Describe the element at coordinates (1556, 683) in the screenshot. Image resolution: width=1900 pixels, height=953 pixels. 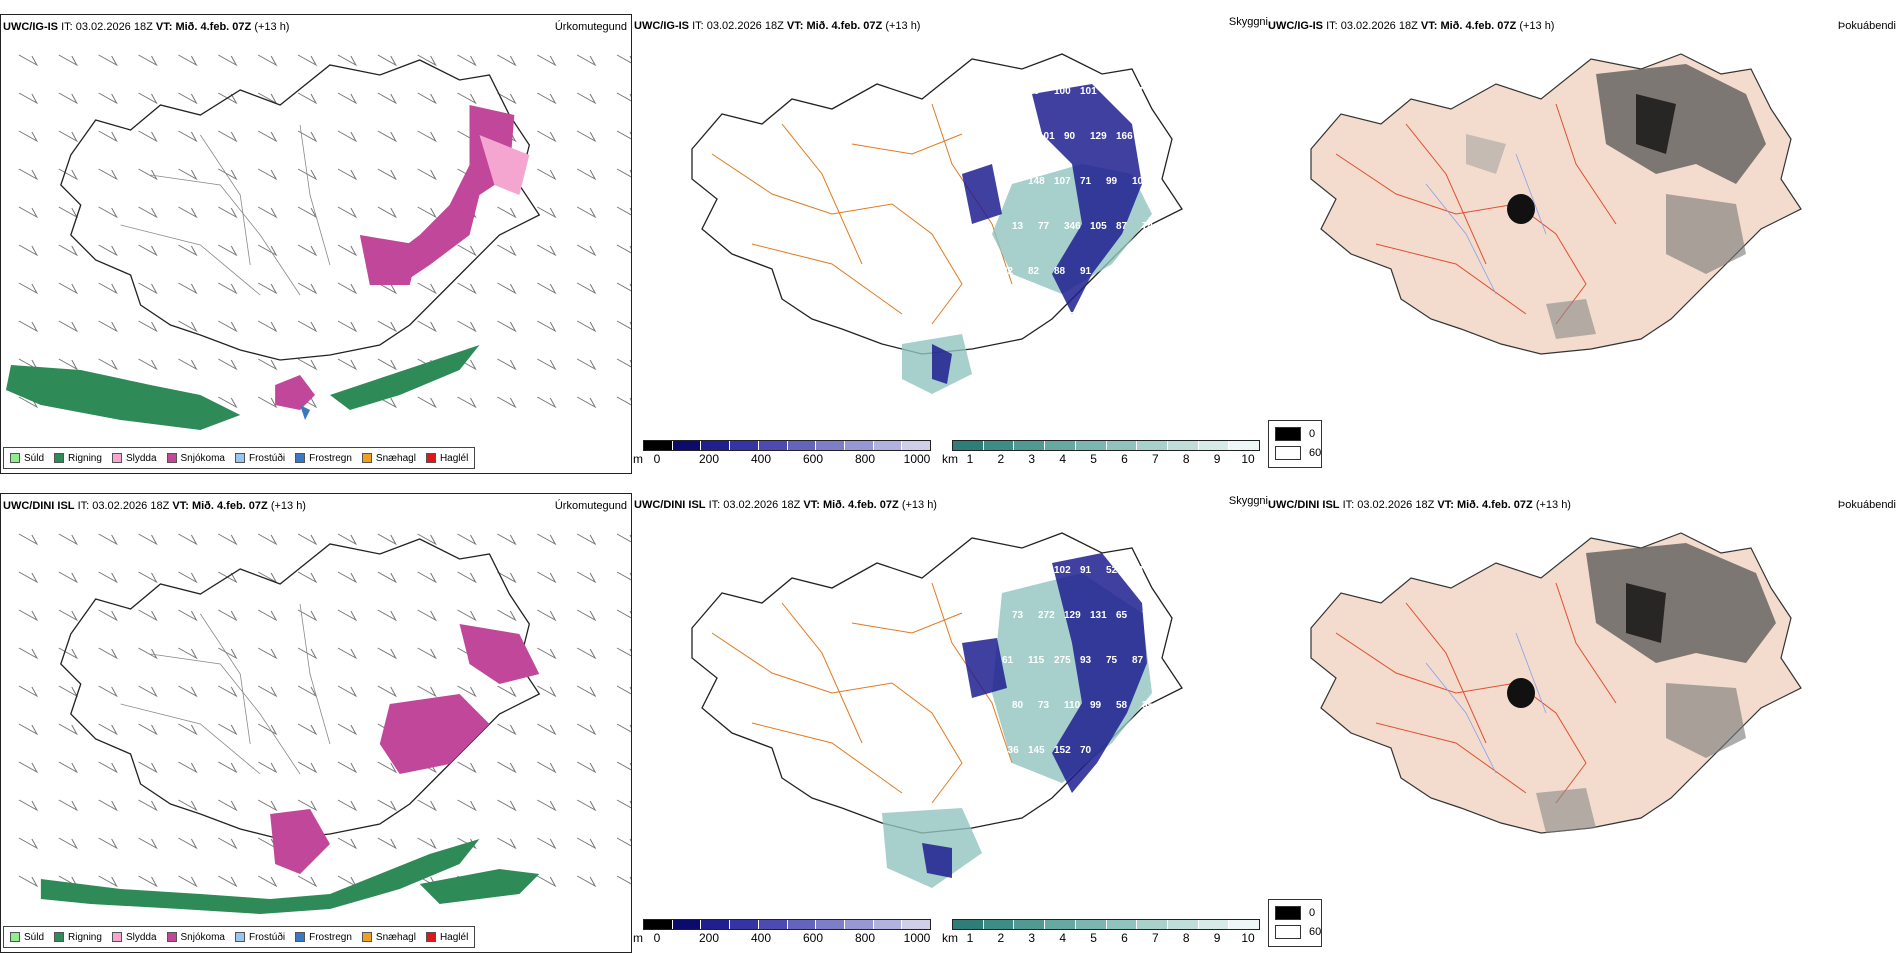
I see `fog-map` at that location.